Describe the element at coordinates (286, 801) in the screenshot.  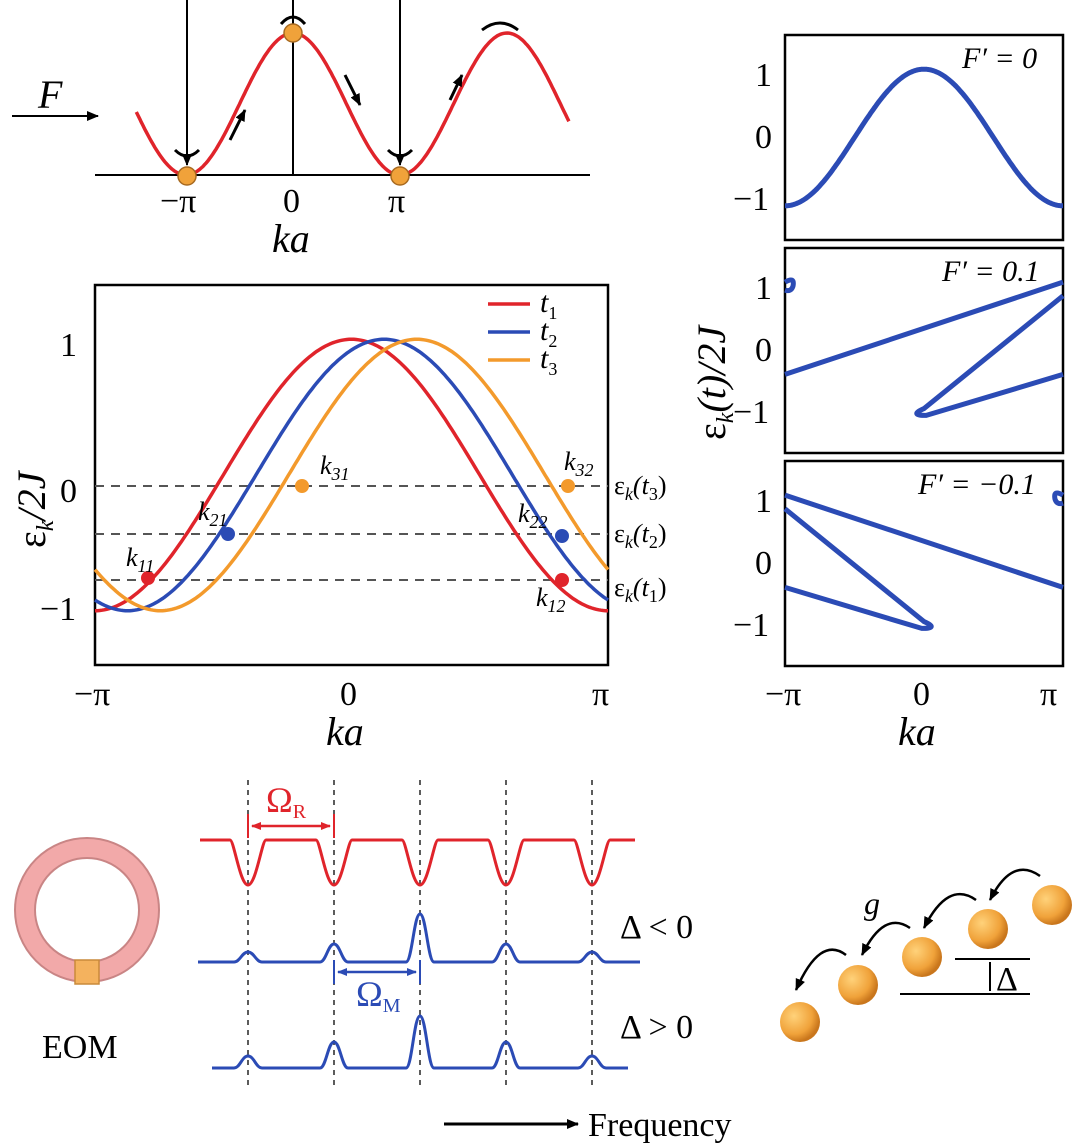
I see `omega-r-label: ΩR` at that location.